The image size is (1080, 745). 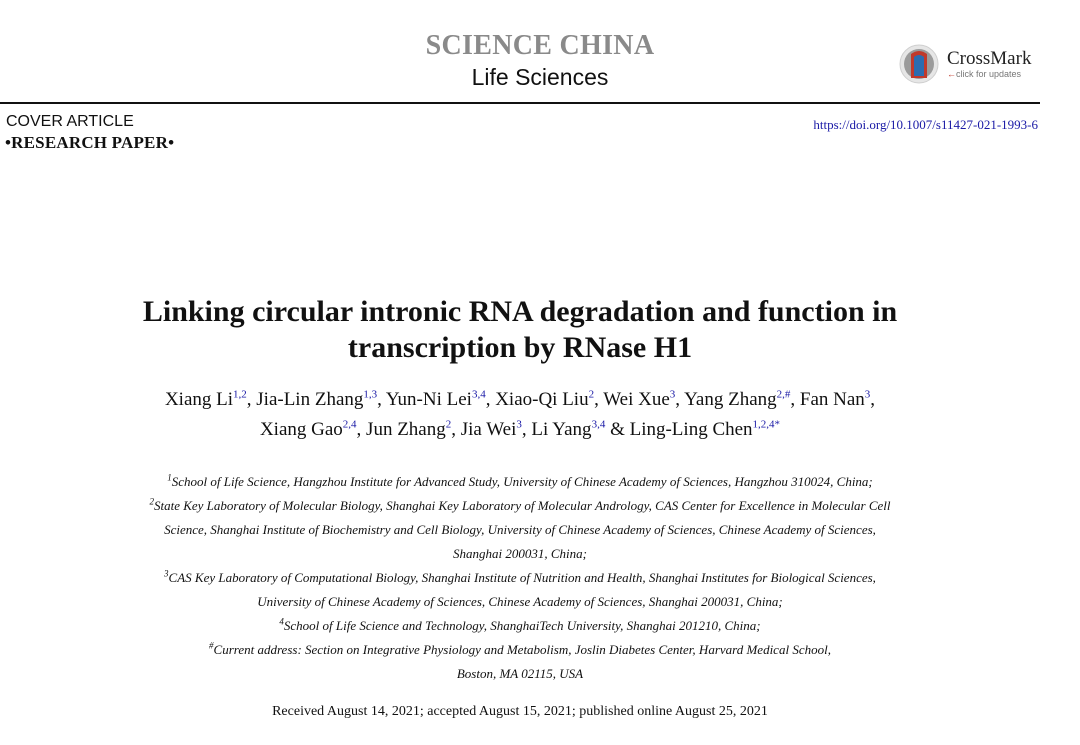 I want to click on affiliation-line: Boston, MA 02115, USA, so click(x=520, y=674).